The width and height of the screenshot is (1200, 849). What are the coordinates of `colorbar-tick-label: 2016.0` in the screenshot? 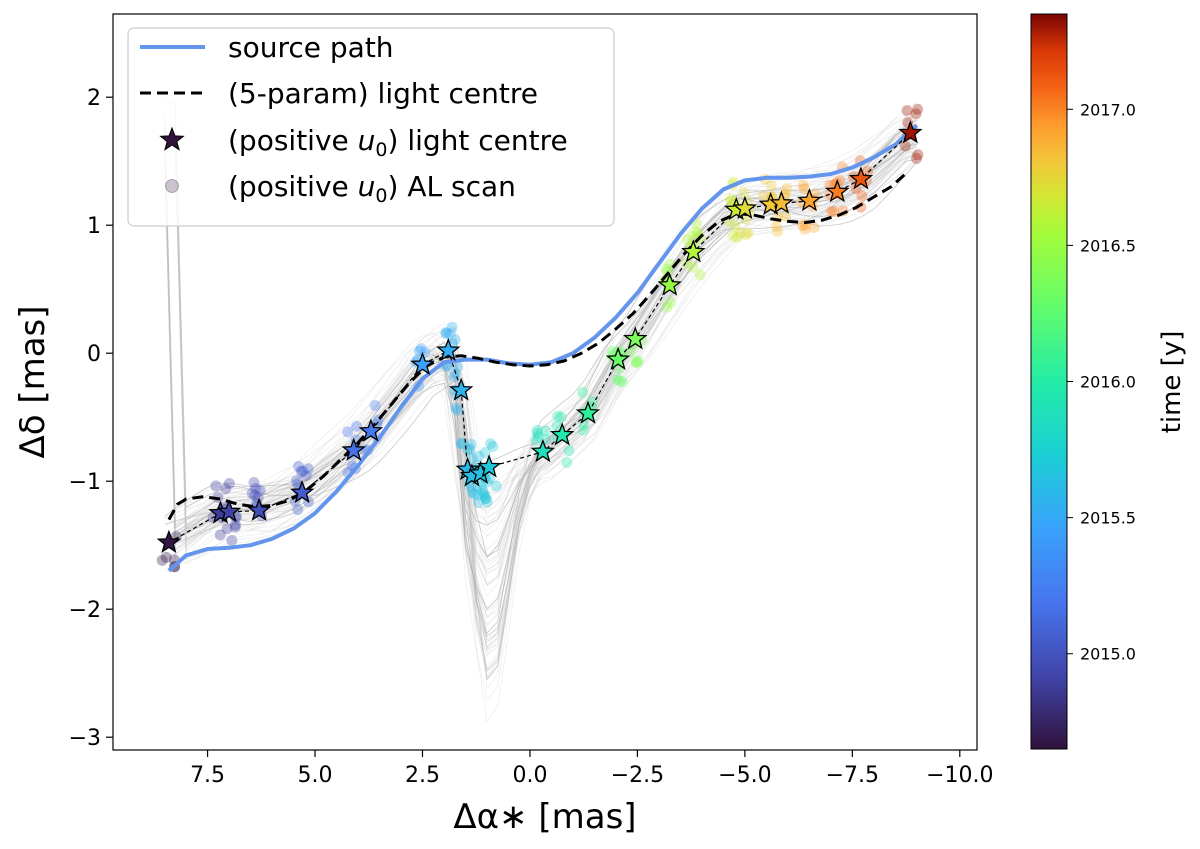 It's located at (1108, 382).